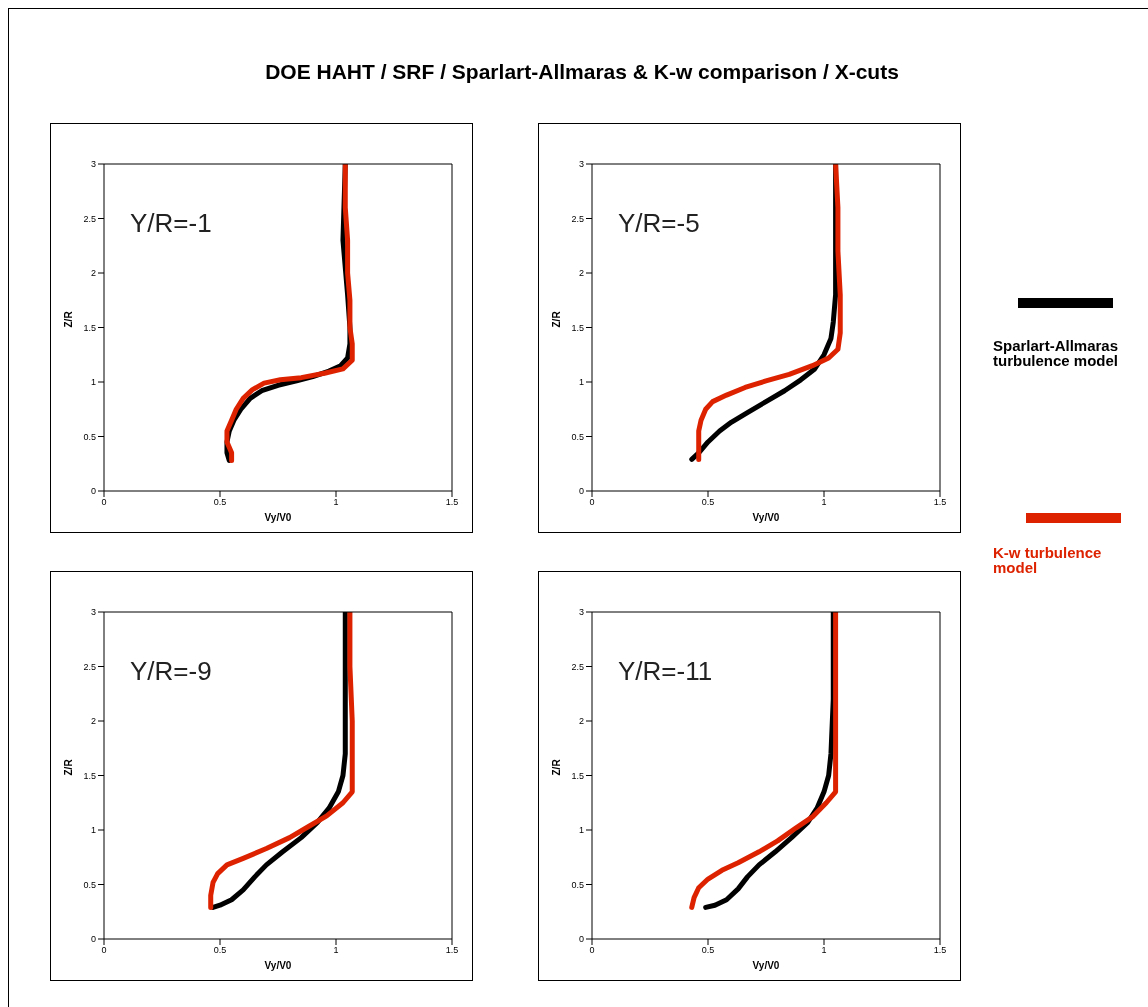 The height and width of the screenshot is (1007, 1148). Describe the element at coordinates (171, 671) in the screenshot. I see `annotation: Y/R=-9` at that location.